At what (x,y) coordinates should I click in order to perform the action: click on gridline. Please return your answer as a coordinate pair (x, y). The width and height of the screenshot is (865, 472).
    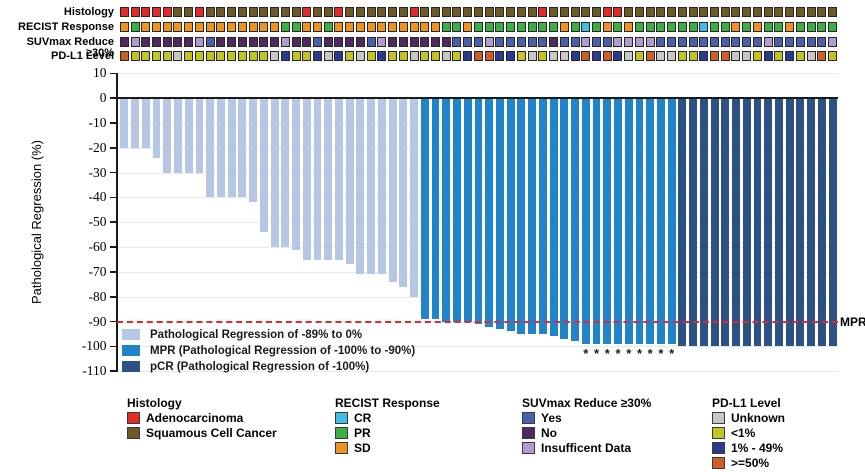
    Looking at the image, I should click on (478, 372).